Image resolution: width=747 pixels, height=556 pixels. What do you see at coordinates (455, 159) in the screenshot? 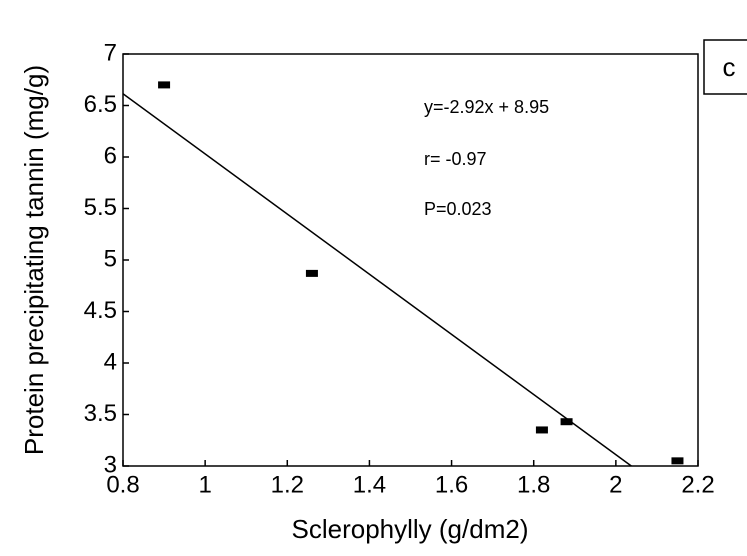
I see `annotation: r= -0.97` at bounding box center [455, 159].